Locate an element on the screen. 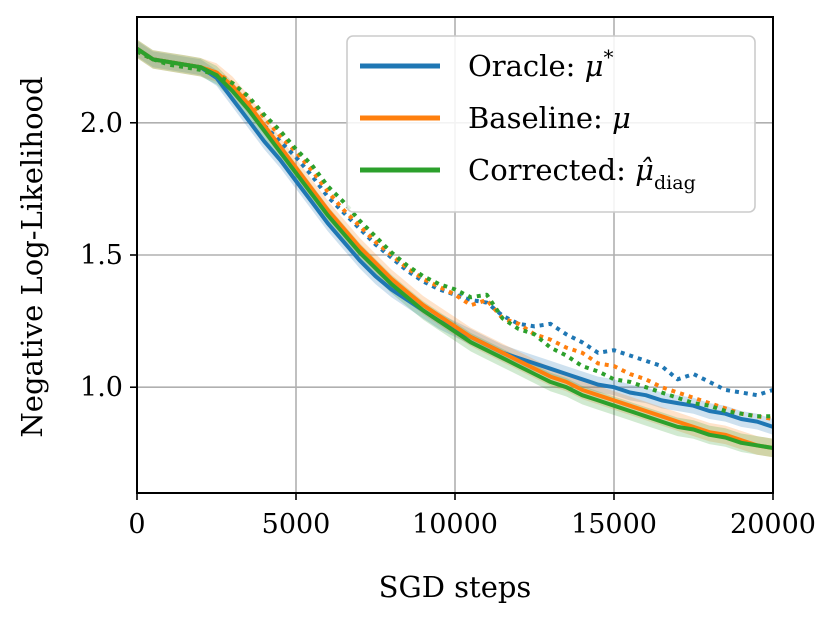 Image resolution: width=830 pixels, height=623 pixels. x-tick-label: 5000 is located at coordinates (296, 524).